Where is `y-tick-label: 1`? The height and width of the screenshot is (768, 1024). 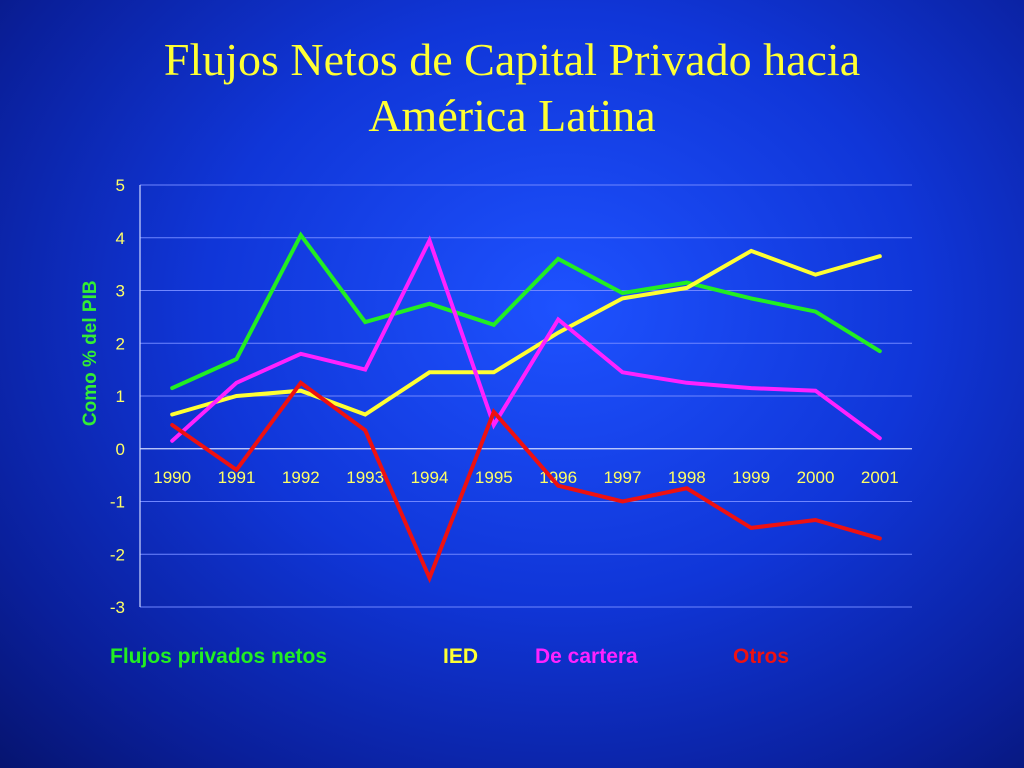
y-tick-label: 1 is located at coordinates (120, 396).